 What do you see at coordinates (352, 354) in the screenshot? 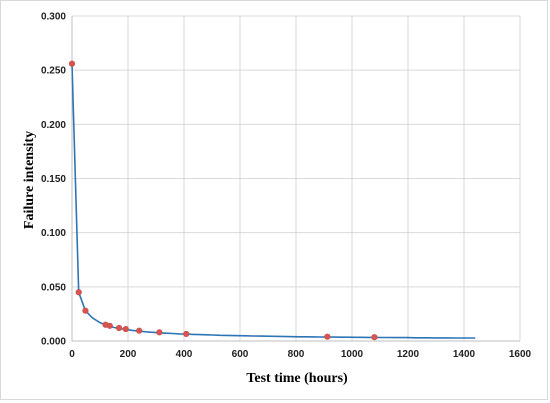
I see `x-tick-label: 1000` at bounding box center [352, 354].